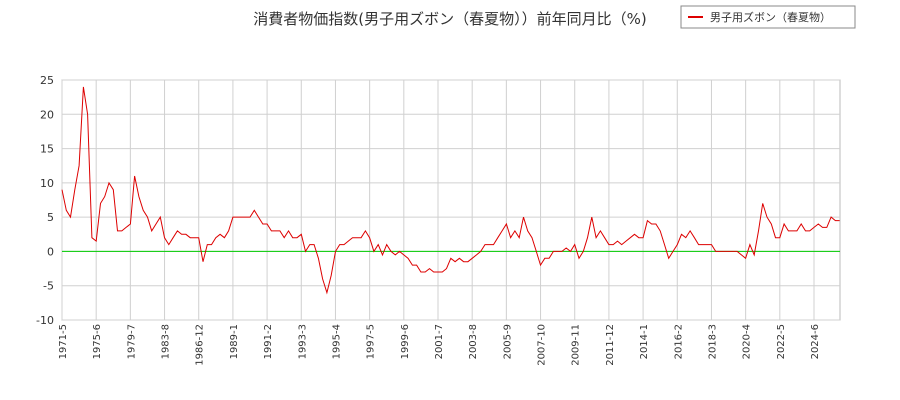 The width and height of the screenshot is (900, 400). I want to click on x-tick-label: 1979-7, so click(131, 341).